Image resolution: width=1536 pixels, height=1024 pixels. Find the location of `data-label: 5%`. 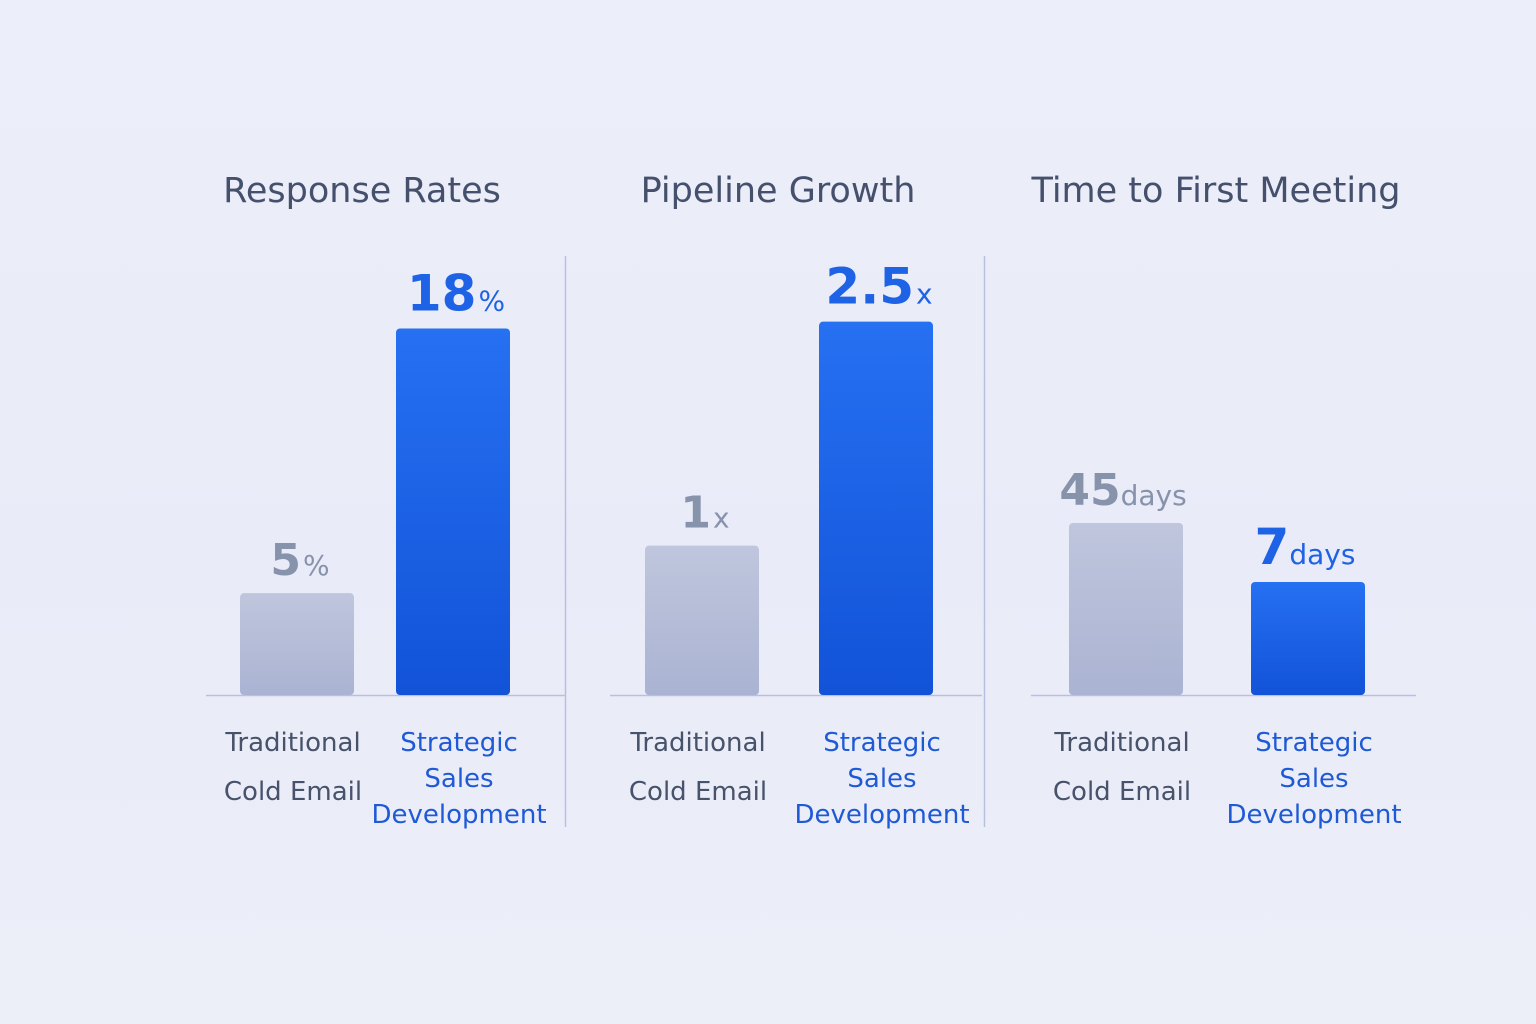

data-label: 5% is located at coordinates (299, 560).